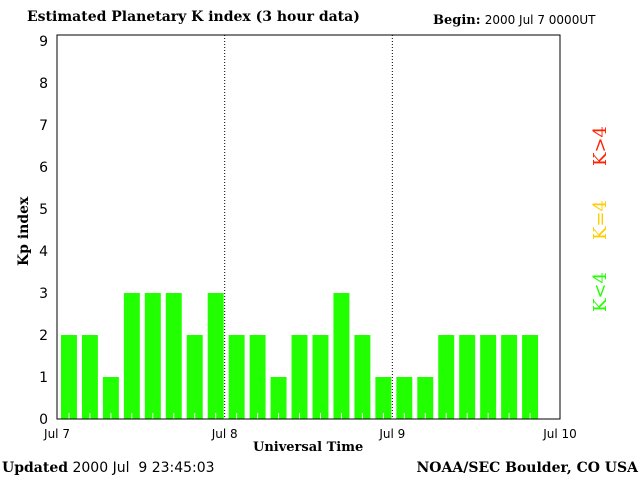 The height and width of the screenshot is (480, 640). I want to click on y-tick-label: 4, so click(43, 252).